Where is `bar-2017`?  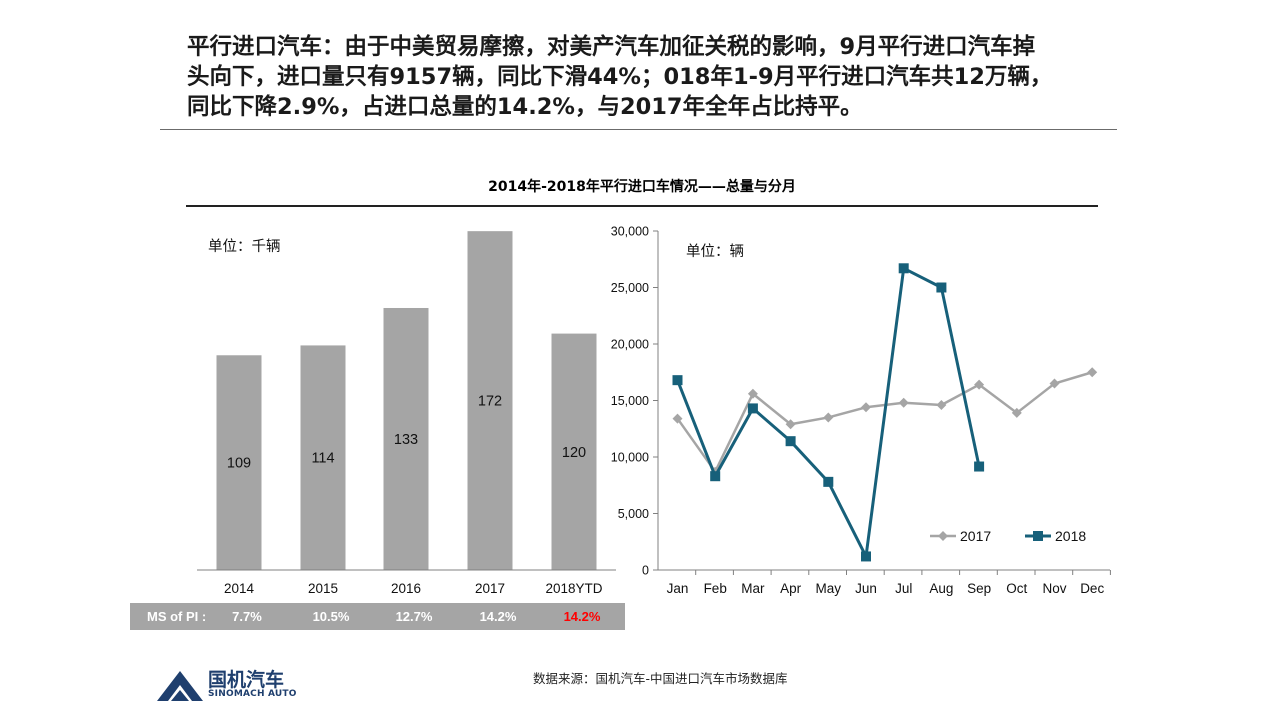 bar-2017 is located at coordinates (490, 400).